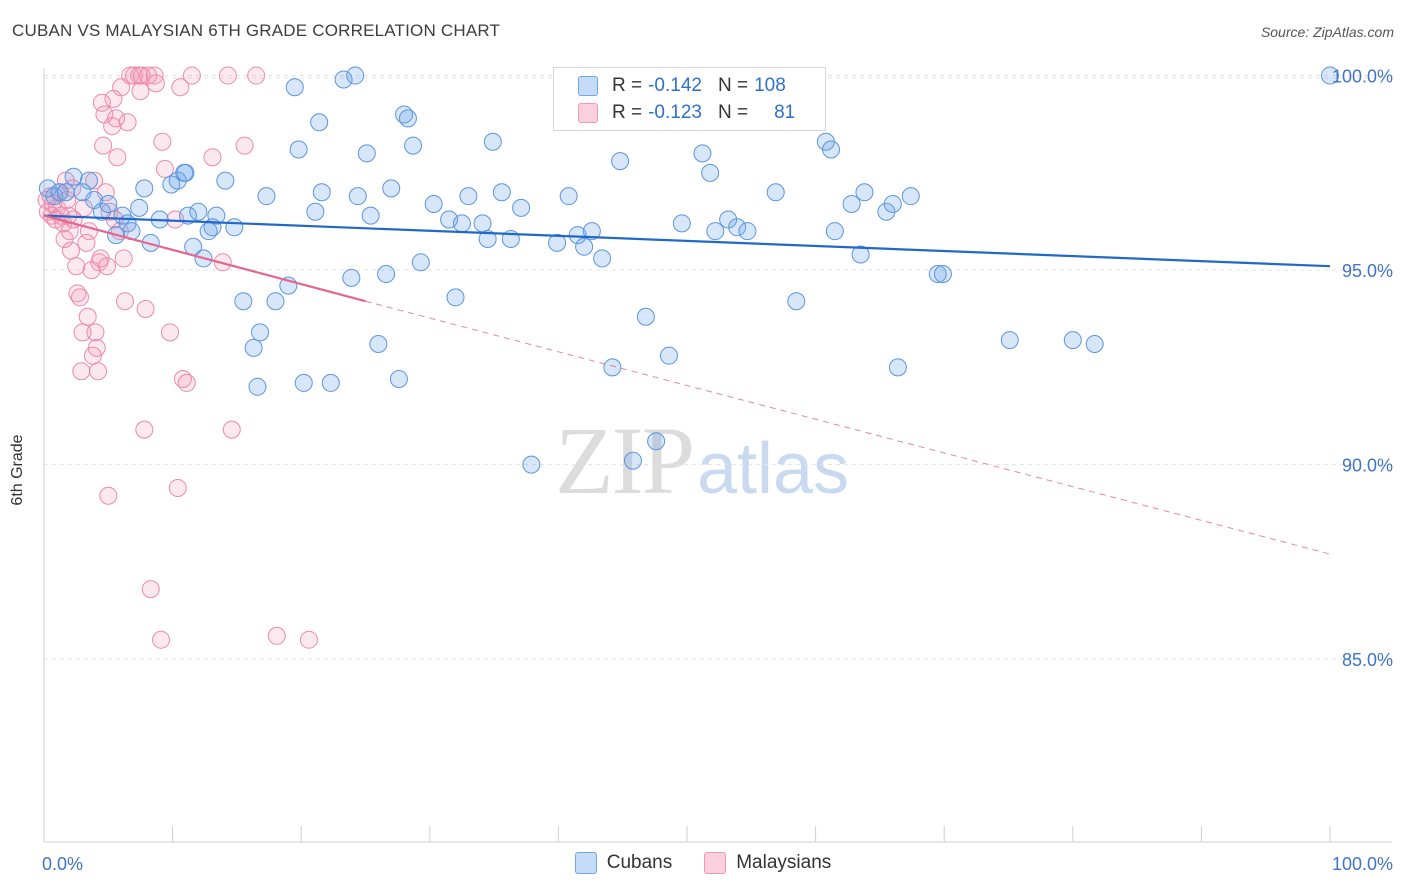 This screenshot has height=892, width=1406. I want to click on legend-item-cubans: Cubans, so click(623, 863).